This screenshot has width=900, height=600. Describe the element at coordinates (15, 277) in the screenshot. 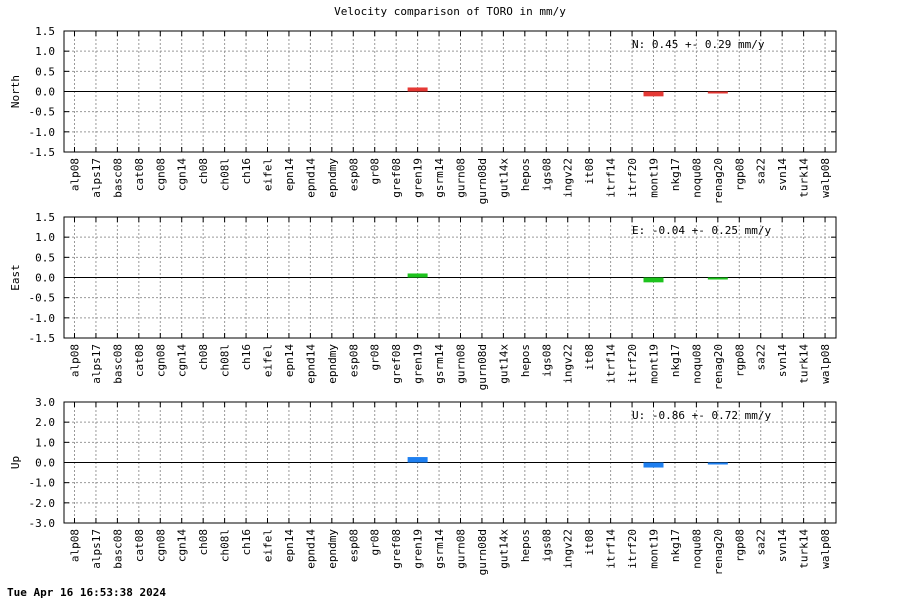

I see `y-axis-label: East` at that location.